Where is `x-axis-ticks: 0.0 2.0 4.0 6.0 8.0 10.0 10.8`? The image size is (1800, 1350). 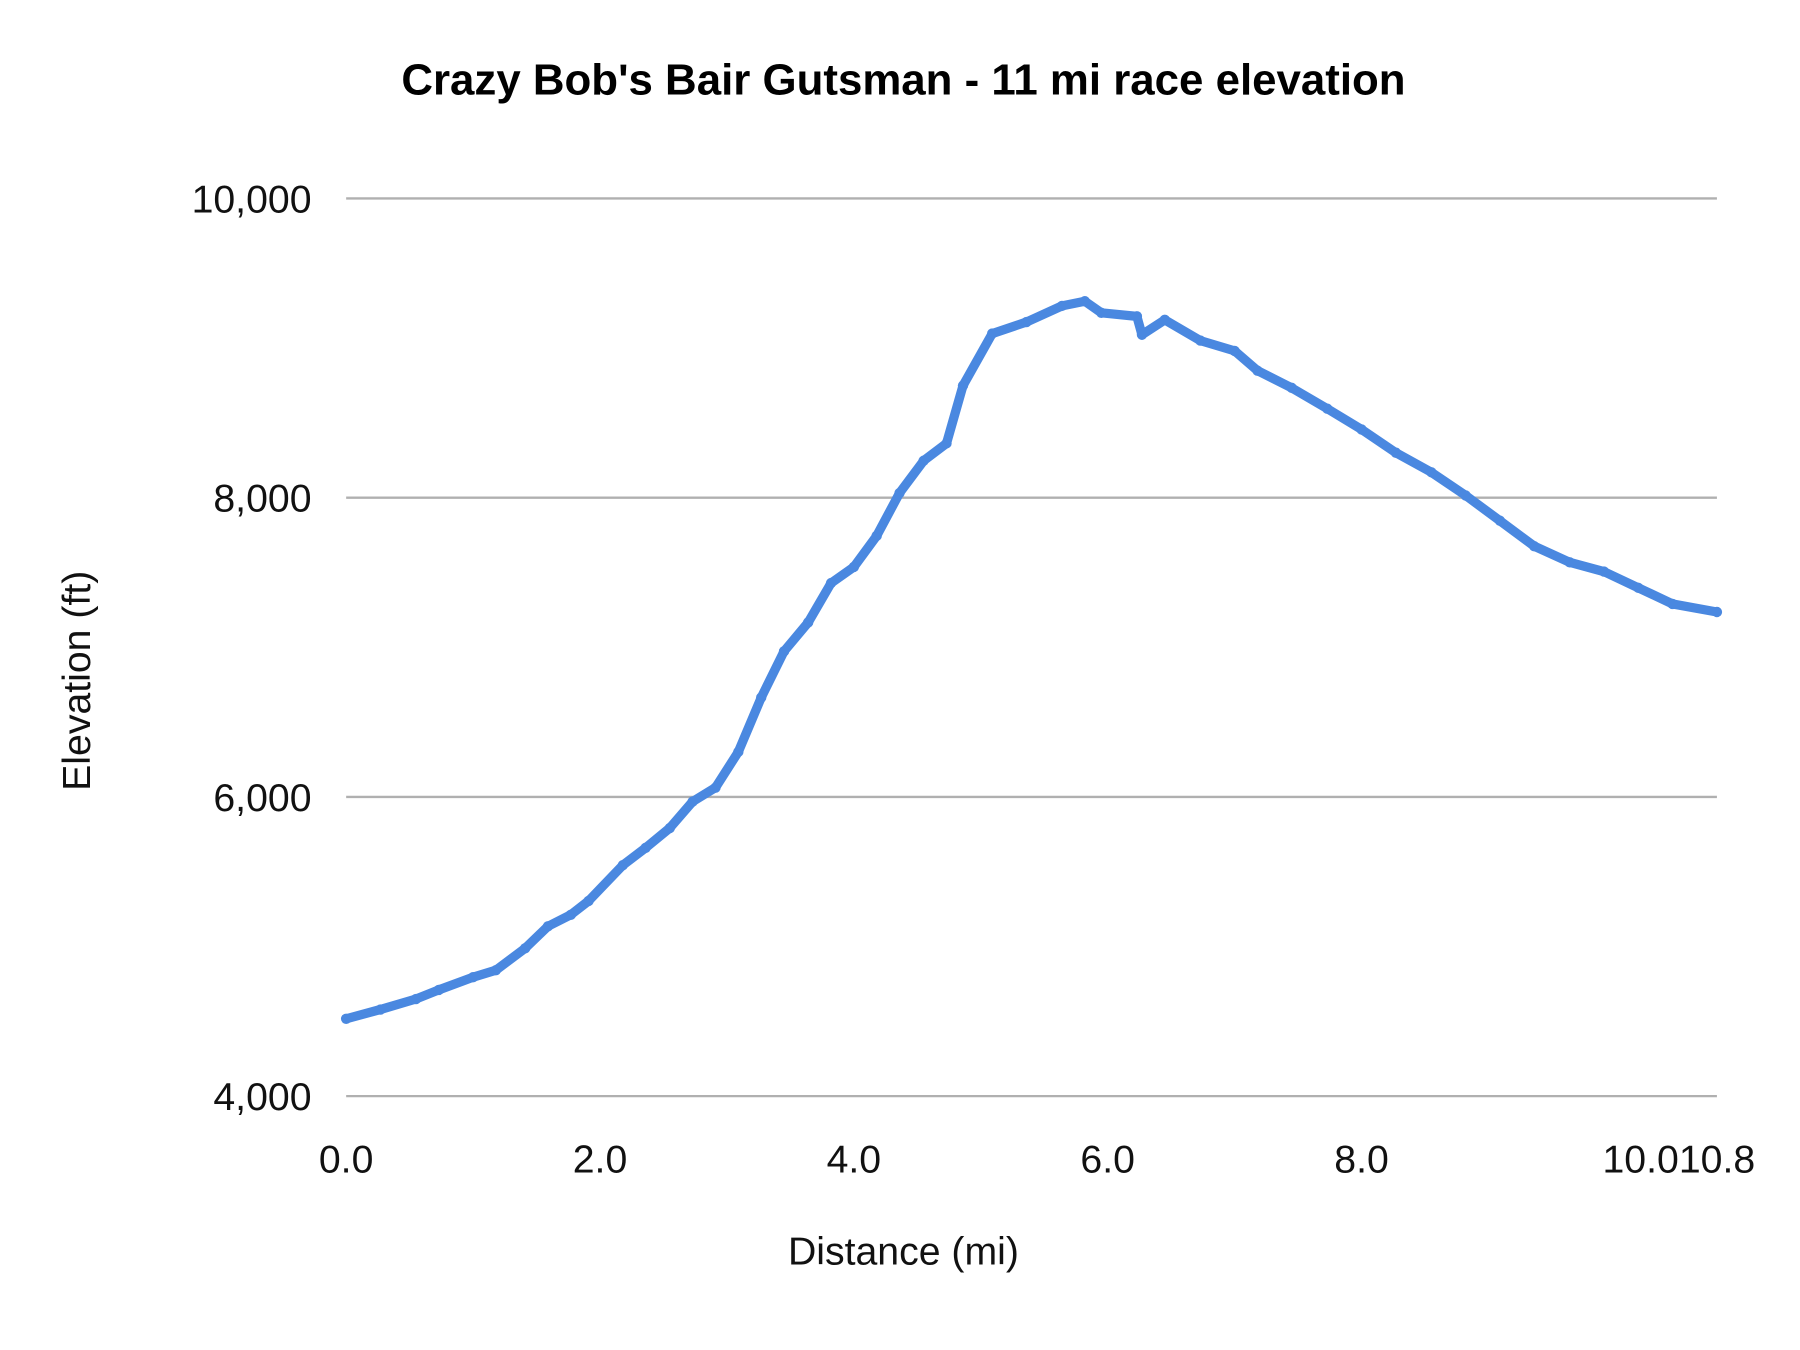 x-axis-ticks: 0.0 2.0 4.0 6.0 8.0 10.0 10.8 is located at coordinates (1037, 1159).